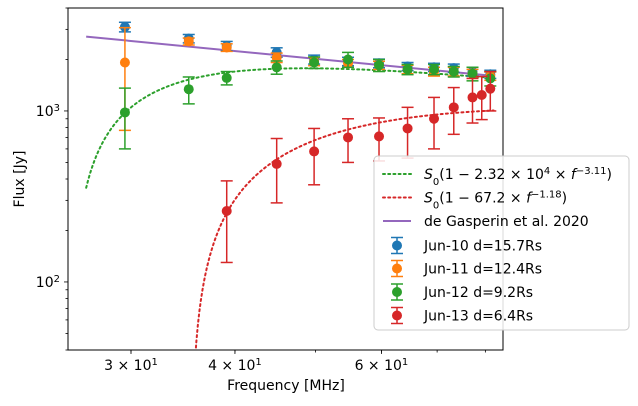 The image size is (638, 406). What do you see at coordinates (131, 366) in the screenshot?
I see `x-tick-label: 3 × 101` at bounding box center [131, 366].